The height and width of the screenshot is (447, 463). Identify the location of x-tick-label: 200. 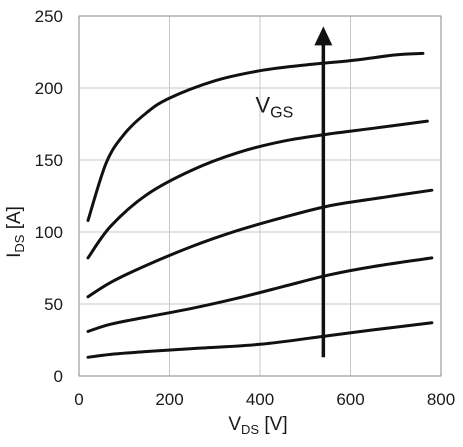
(169, 399).